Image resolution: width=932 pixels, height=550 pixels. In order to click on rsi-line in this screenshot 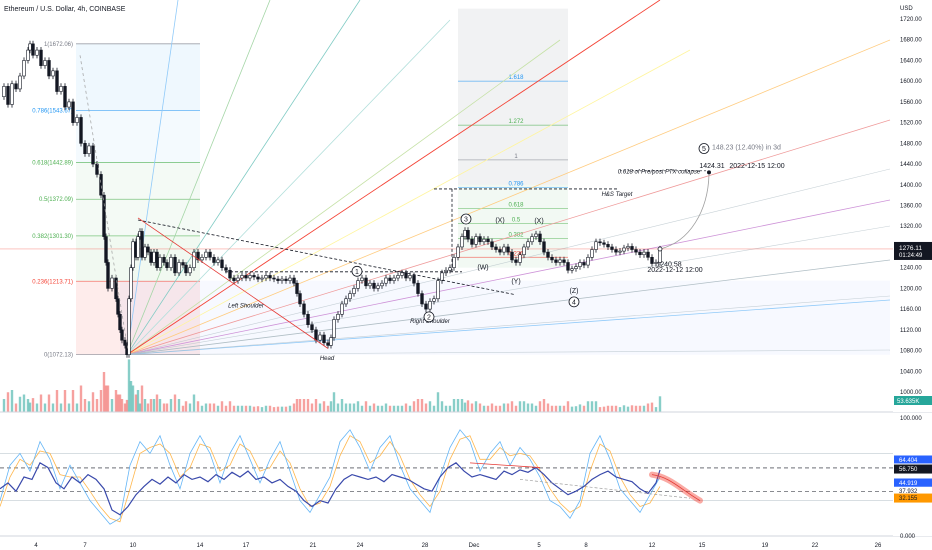, I will do `click(330, 488)`.